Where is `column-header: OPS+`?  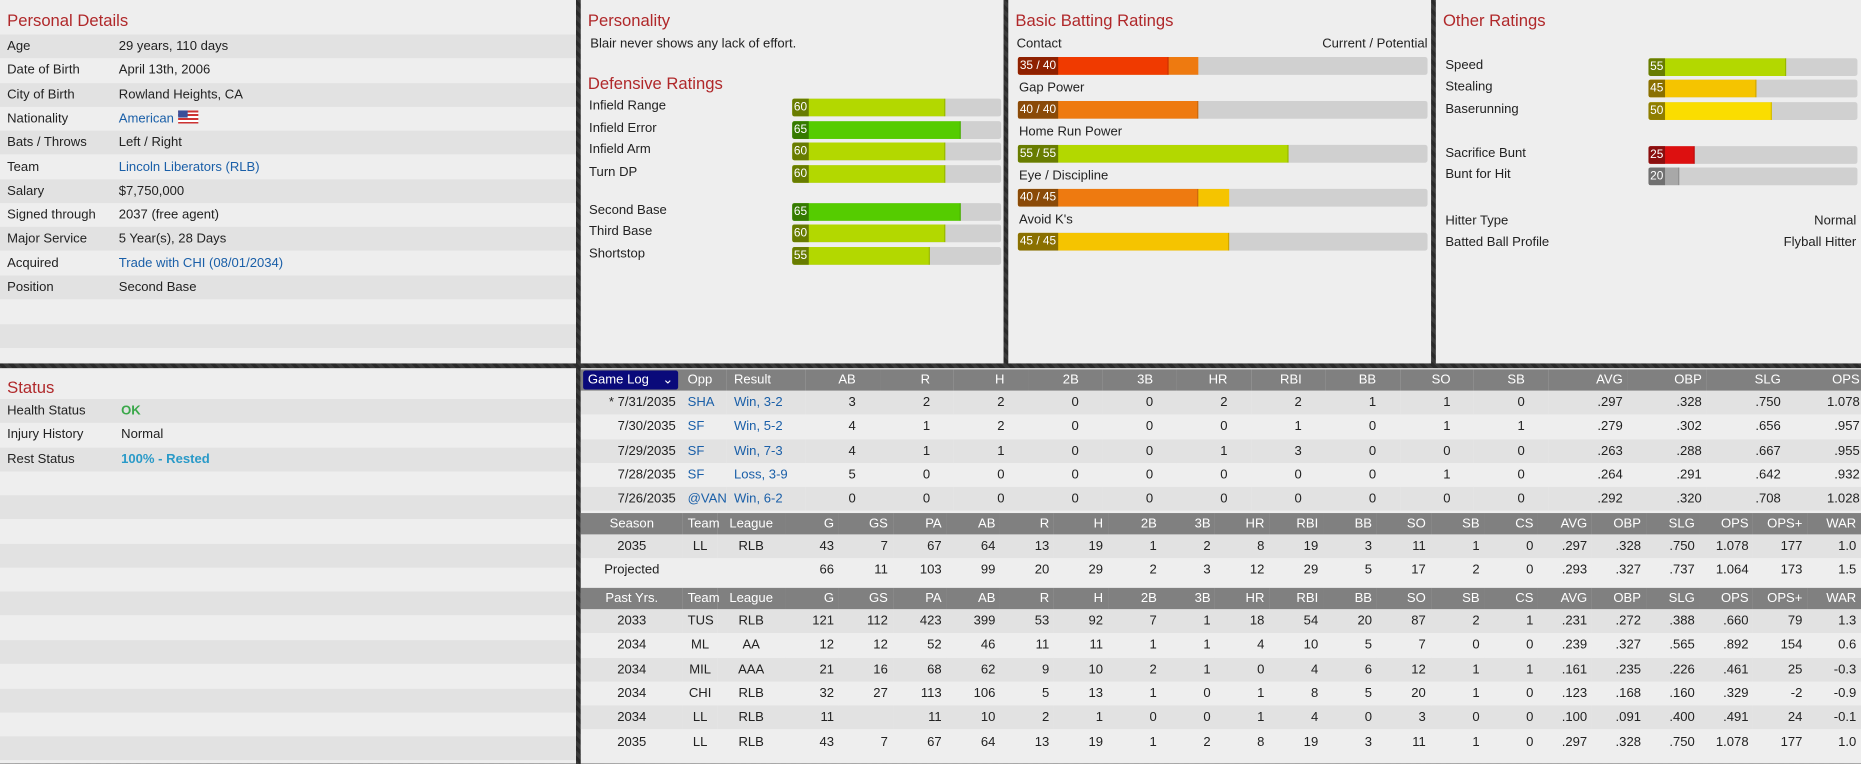 column-header: OPS+ is located at coordinates (1780, 524).